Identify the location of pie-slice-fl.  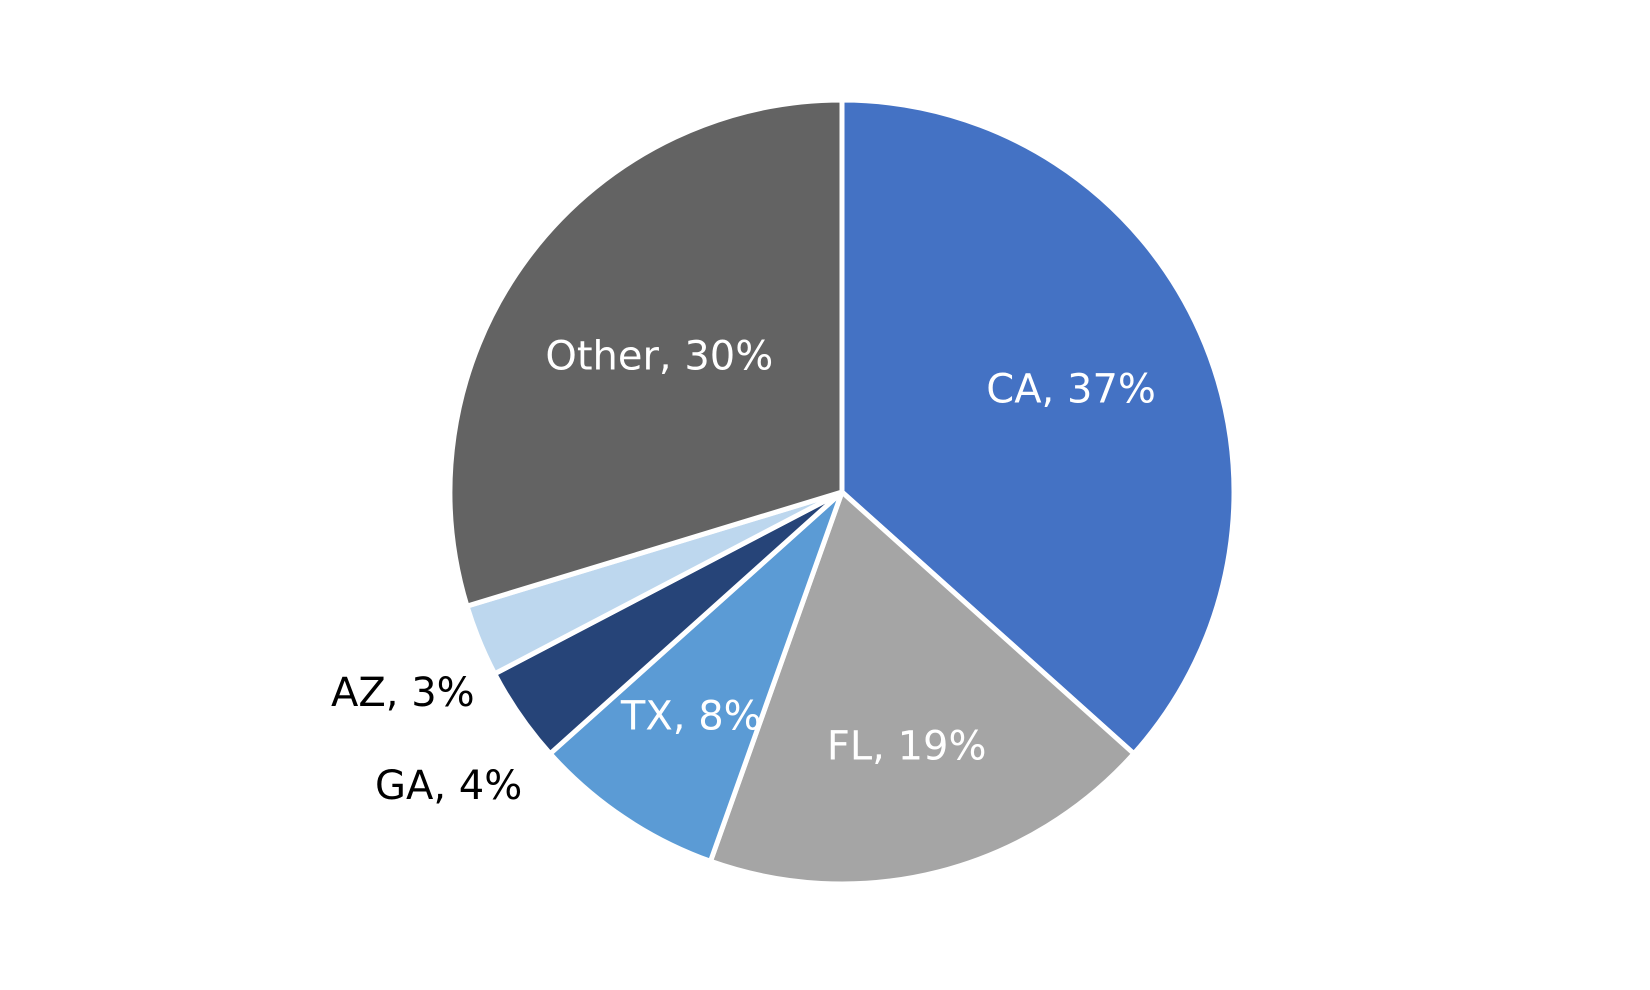
(922, 688).